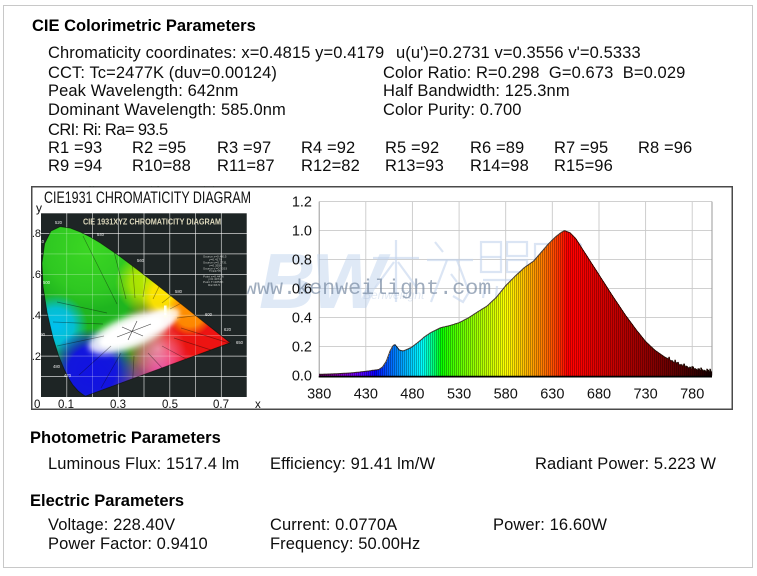  What do you see at coordinates (42, 334) in the screenshot?
I see `svg-text: 490` at bounding box center [42, 334].